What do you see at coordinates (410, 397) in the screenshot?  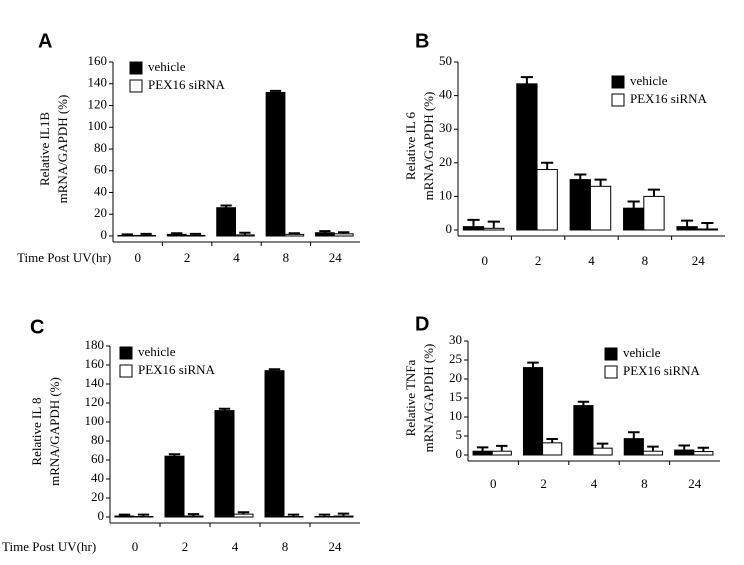 I see `y-axis-label: Relative TNFa` at bounding box center [410, 397].